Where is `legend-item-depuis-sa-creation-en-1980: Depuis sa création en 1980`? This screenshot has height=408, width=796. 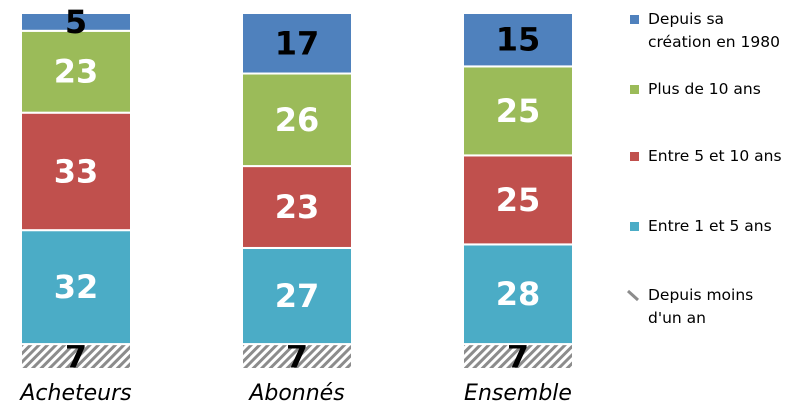 legend-item-depuis-sa-creation-en-1980: Depuis sa création en 1980 is located at coordinates (705, 30).